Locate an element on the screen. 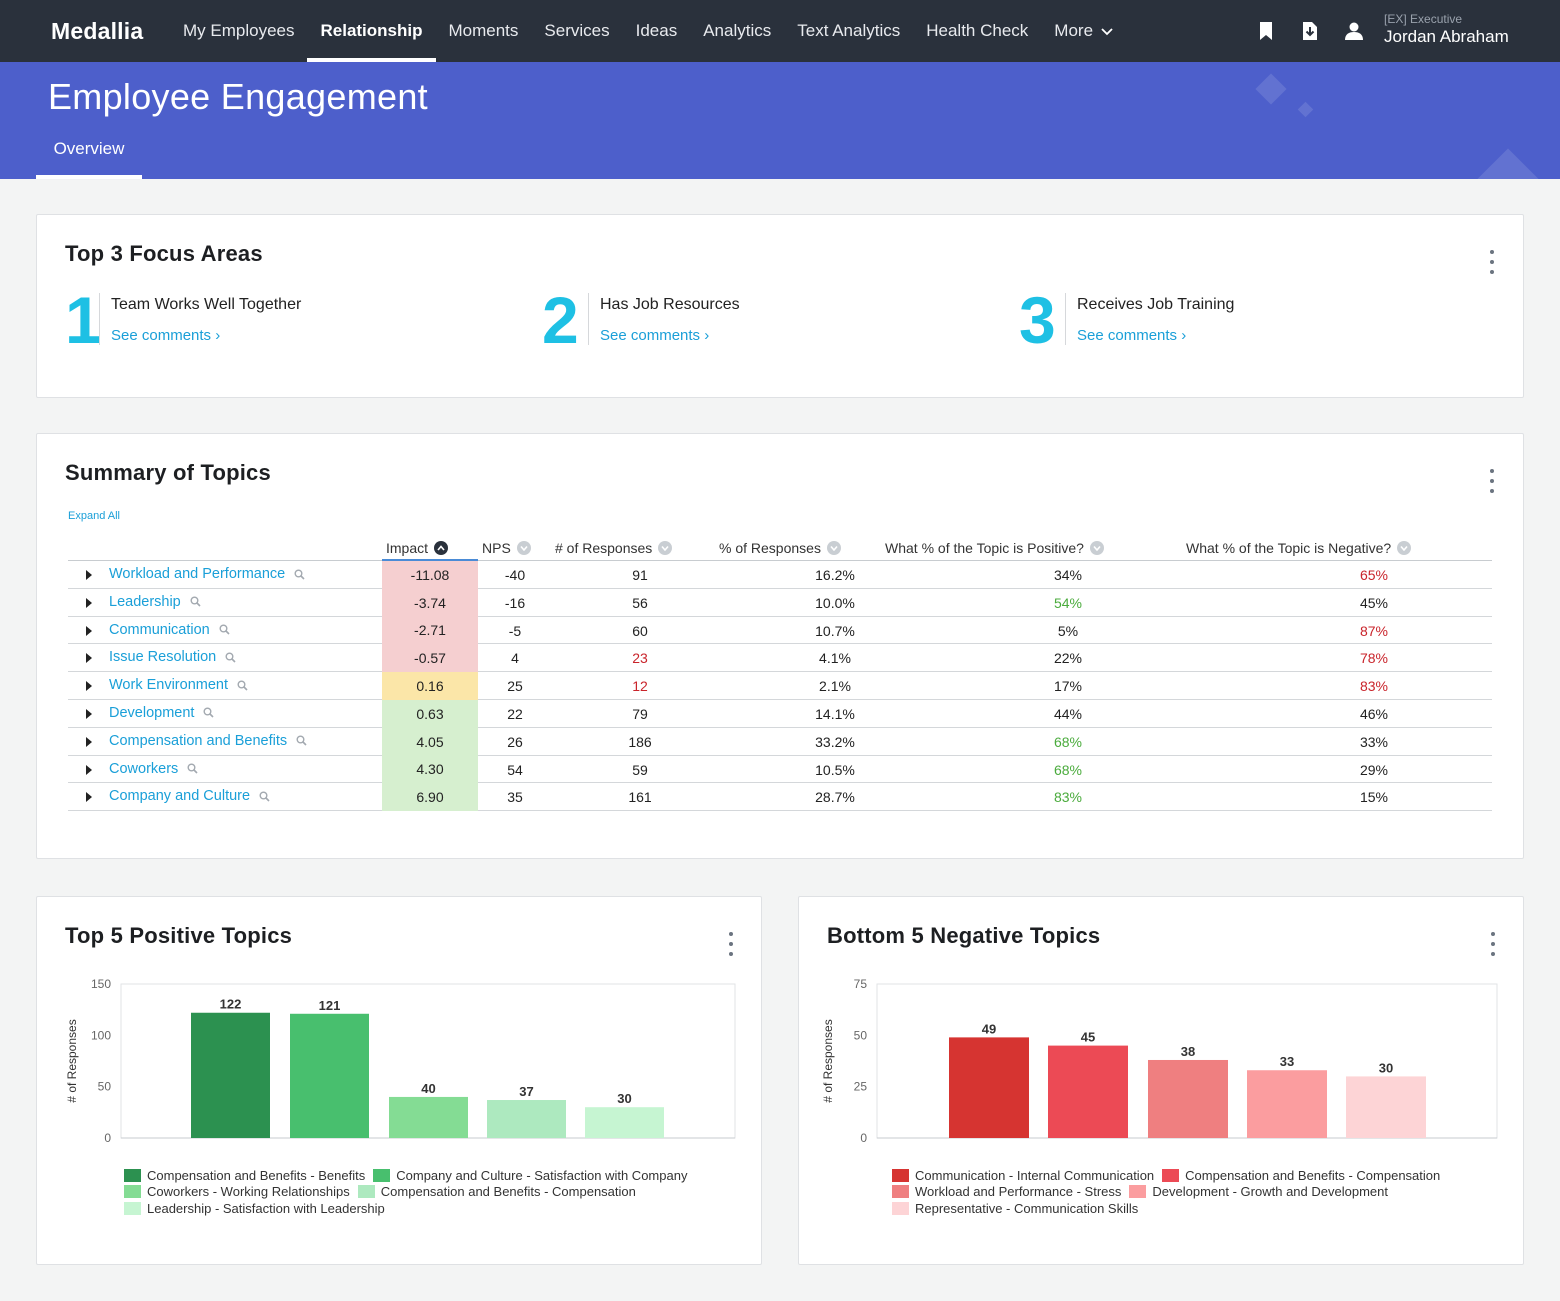 The height and width of the screenshot is (1301, 1560). topic-link: Leadership is located at coordinates (155, 602).